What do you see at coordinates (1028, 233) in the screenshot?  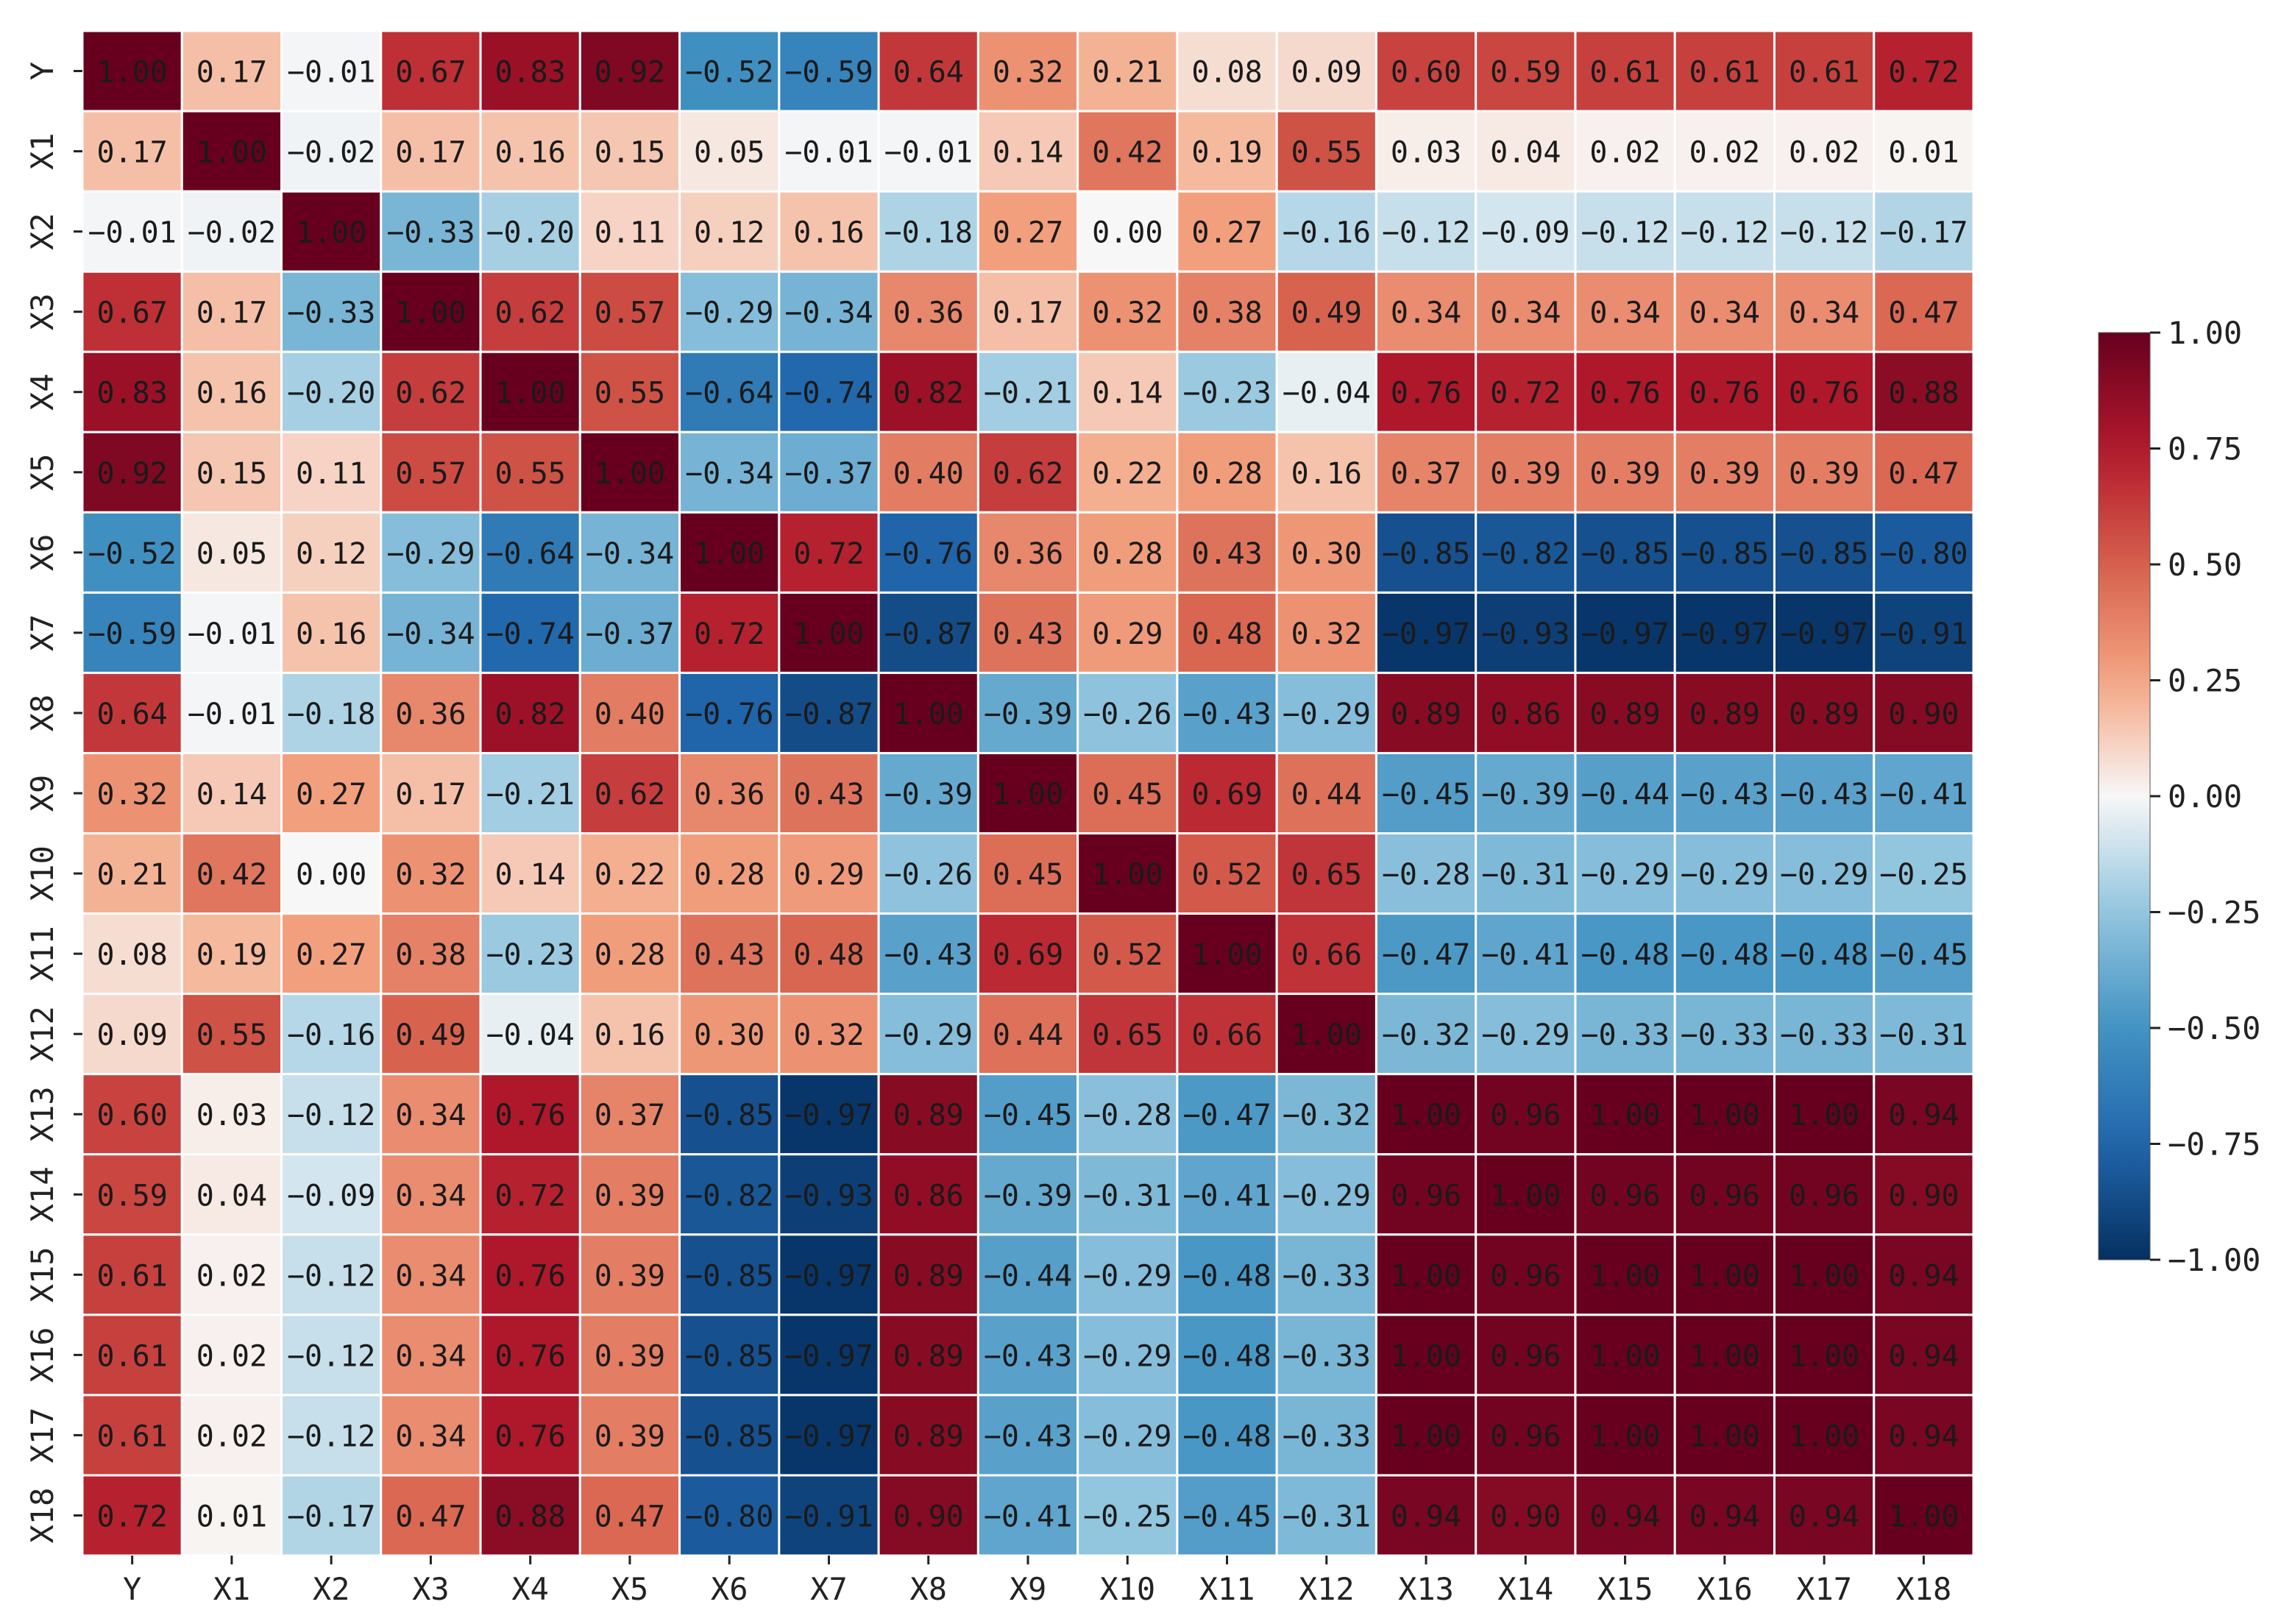 I see `cell-value-label: 0.27` at bounding box center [1028, 233].